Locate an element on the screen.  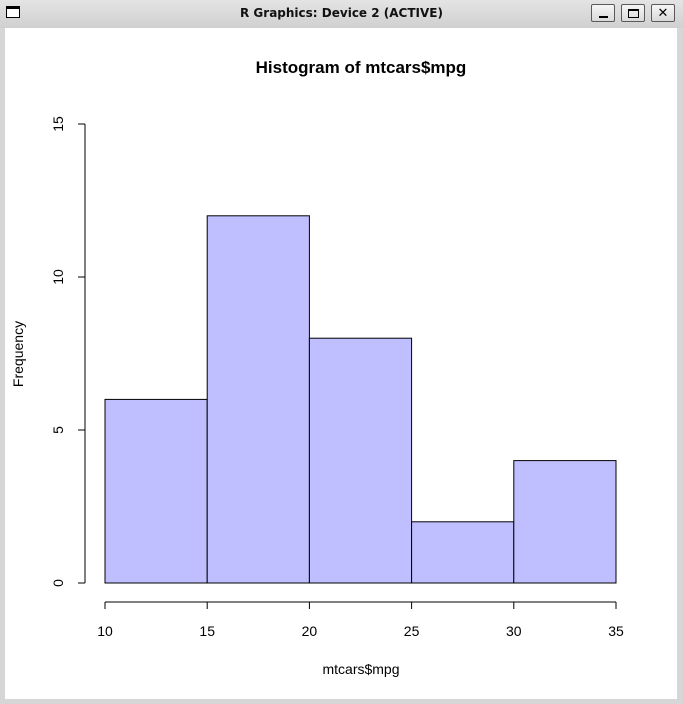
title-bar: R Graphics: Device 2 (ACTIVE) ✕ is located at coordinates (341, 14).